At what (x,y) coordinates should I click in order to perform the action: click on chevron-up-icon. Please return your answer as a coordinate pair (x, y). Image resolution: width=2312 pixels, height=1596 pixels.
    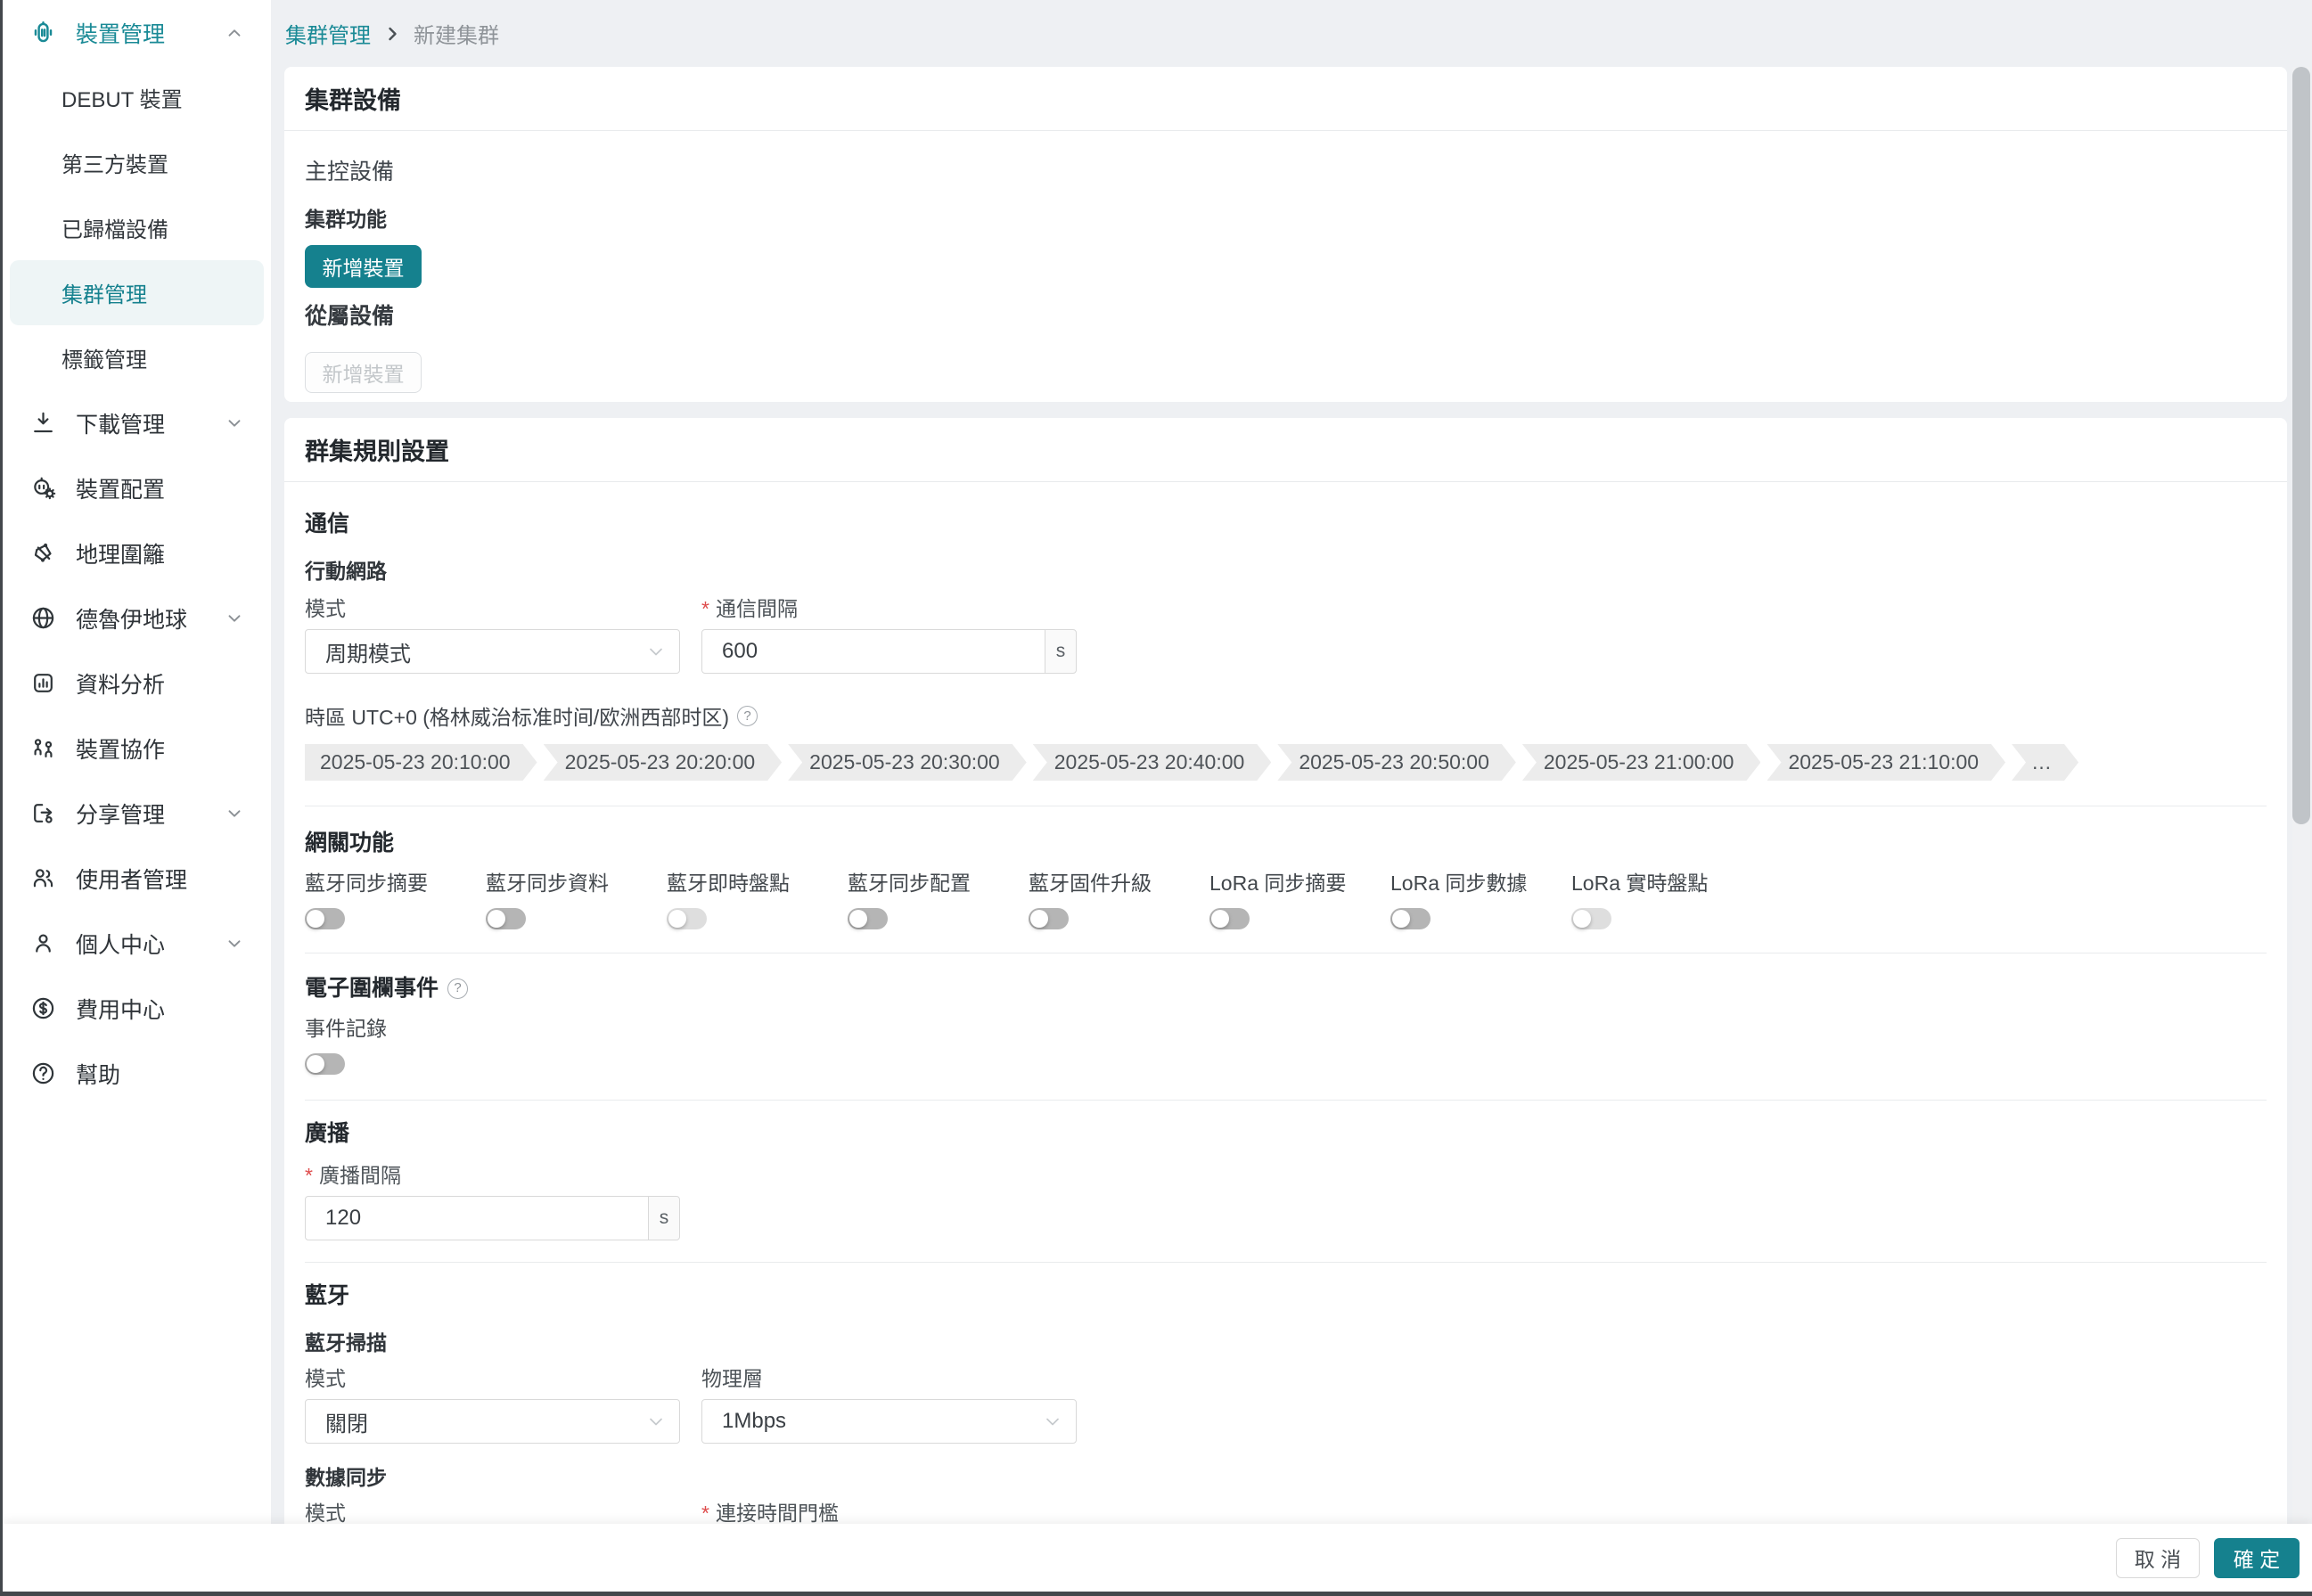
    Looking at the image, I should click on (235, 33).